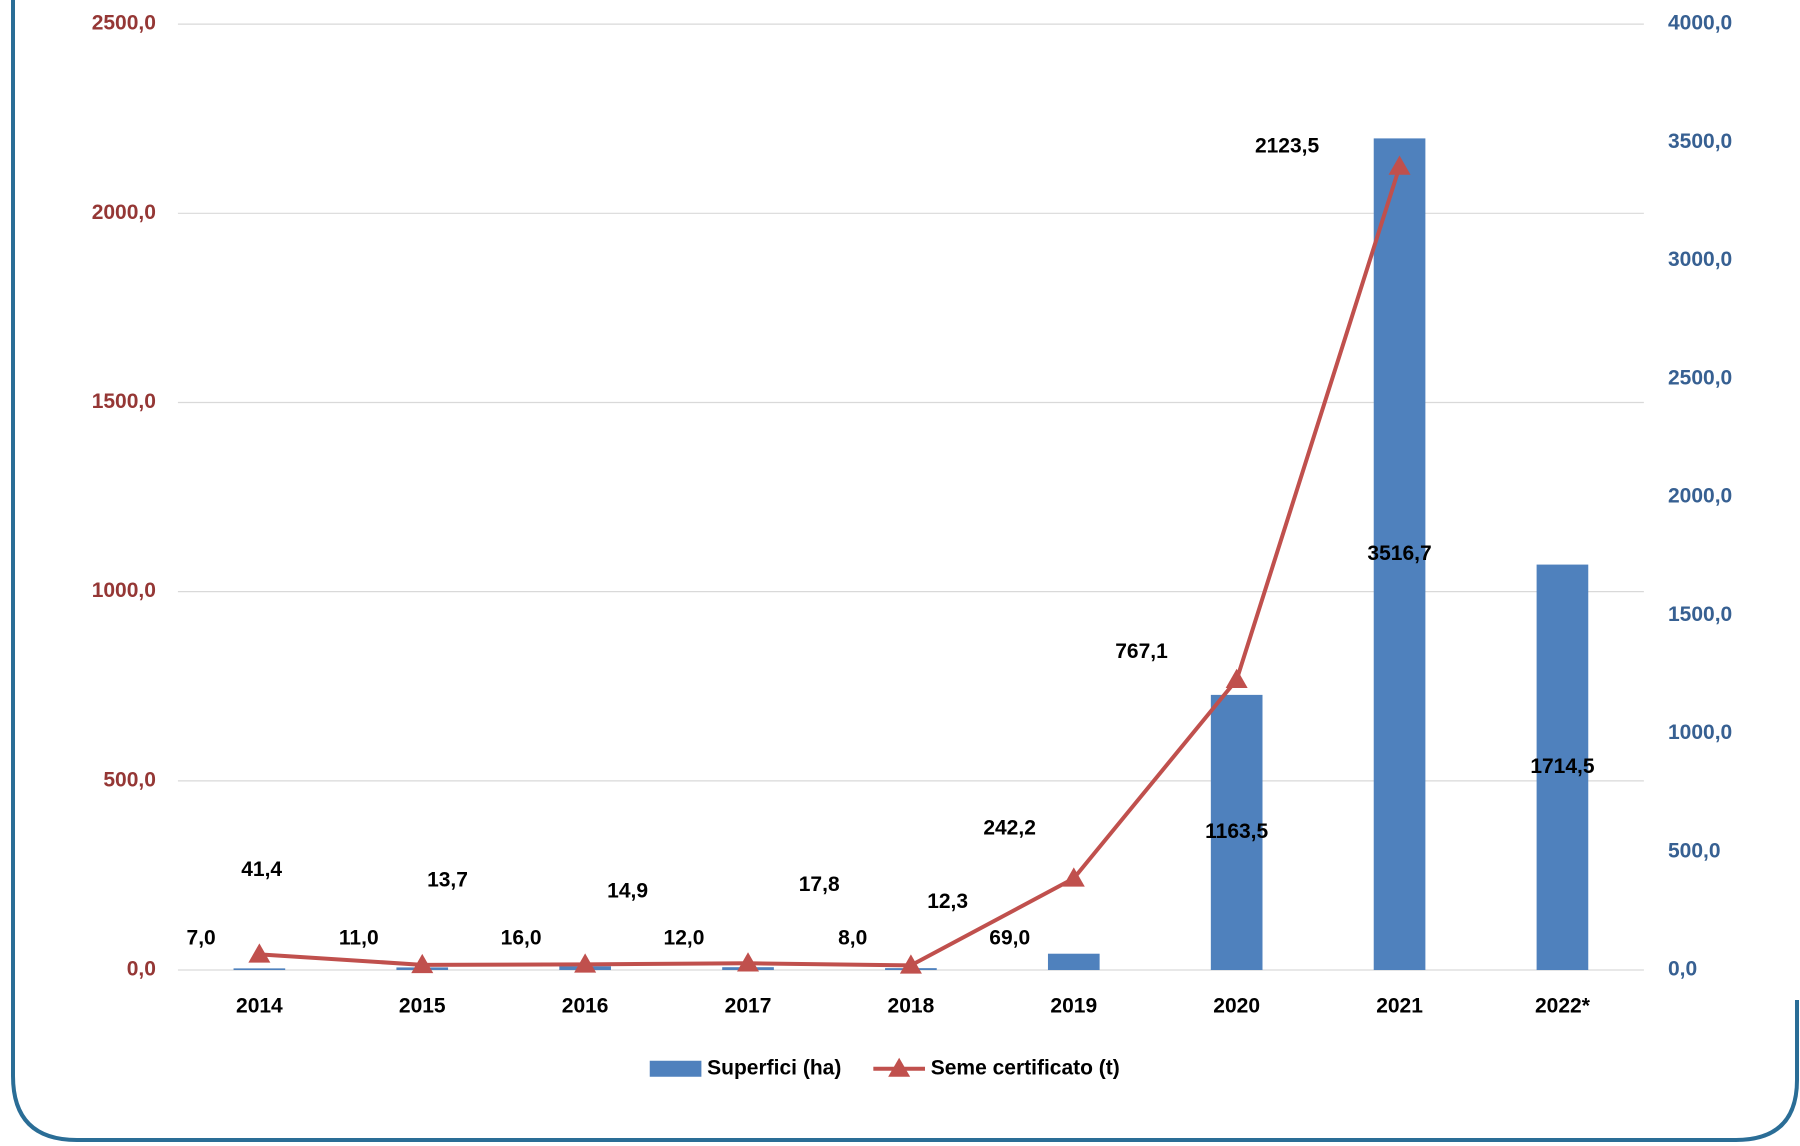 The width and height of the screenshot is (1800, 1146). What do you see at coordinates (1694, 850) in the screenshot?
I see `y2-tick-label: 500,0` at bounding box center [1694, 850].